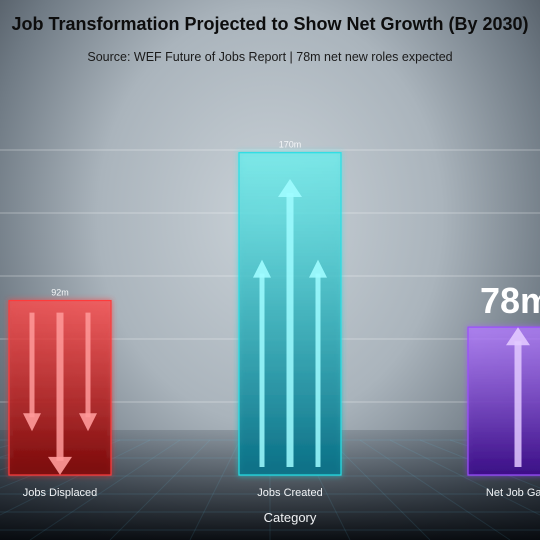  What do you see at coordinates (290, 145) in the screenshot?
I see `value-label: 170m` at bounding box center [290, 145].